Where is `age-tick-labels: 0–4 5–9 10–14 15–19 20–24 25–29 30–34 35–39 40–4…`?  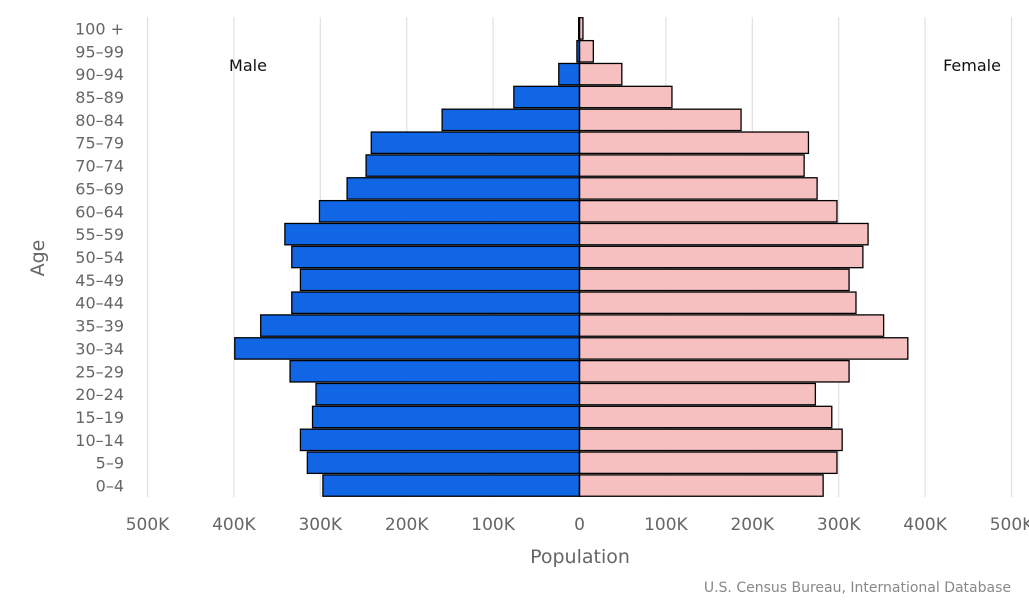 age-tick-labels: 0–4 5–9 10–14 15–19 20–24 25–29 30–34 35–39 40–4… is located at coordinates (99, 257).